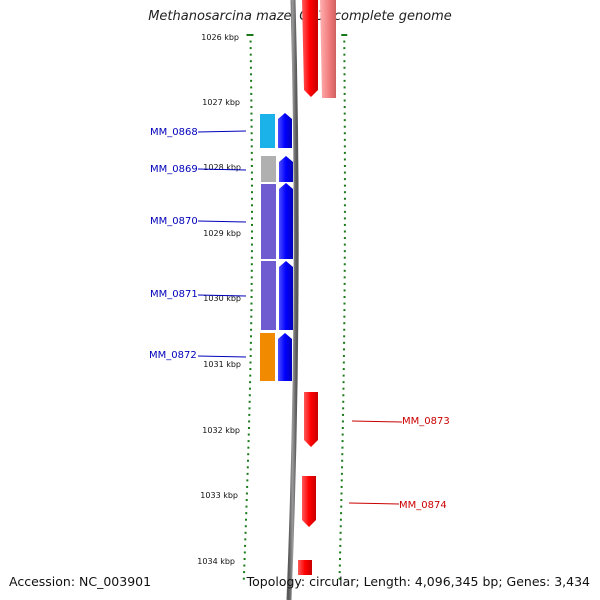 Image resolution: width=600 pixels, height=600 pixels. I want to click on tick-label: 1028 kbp, so click(222, 167).